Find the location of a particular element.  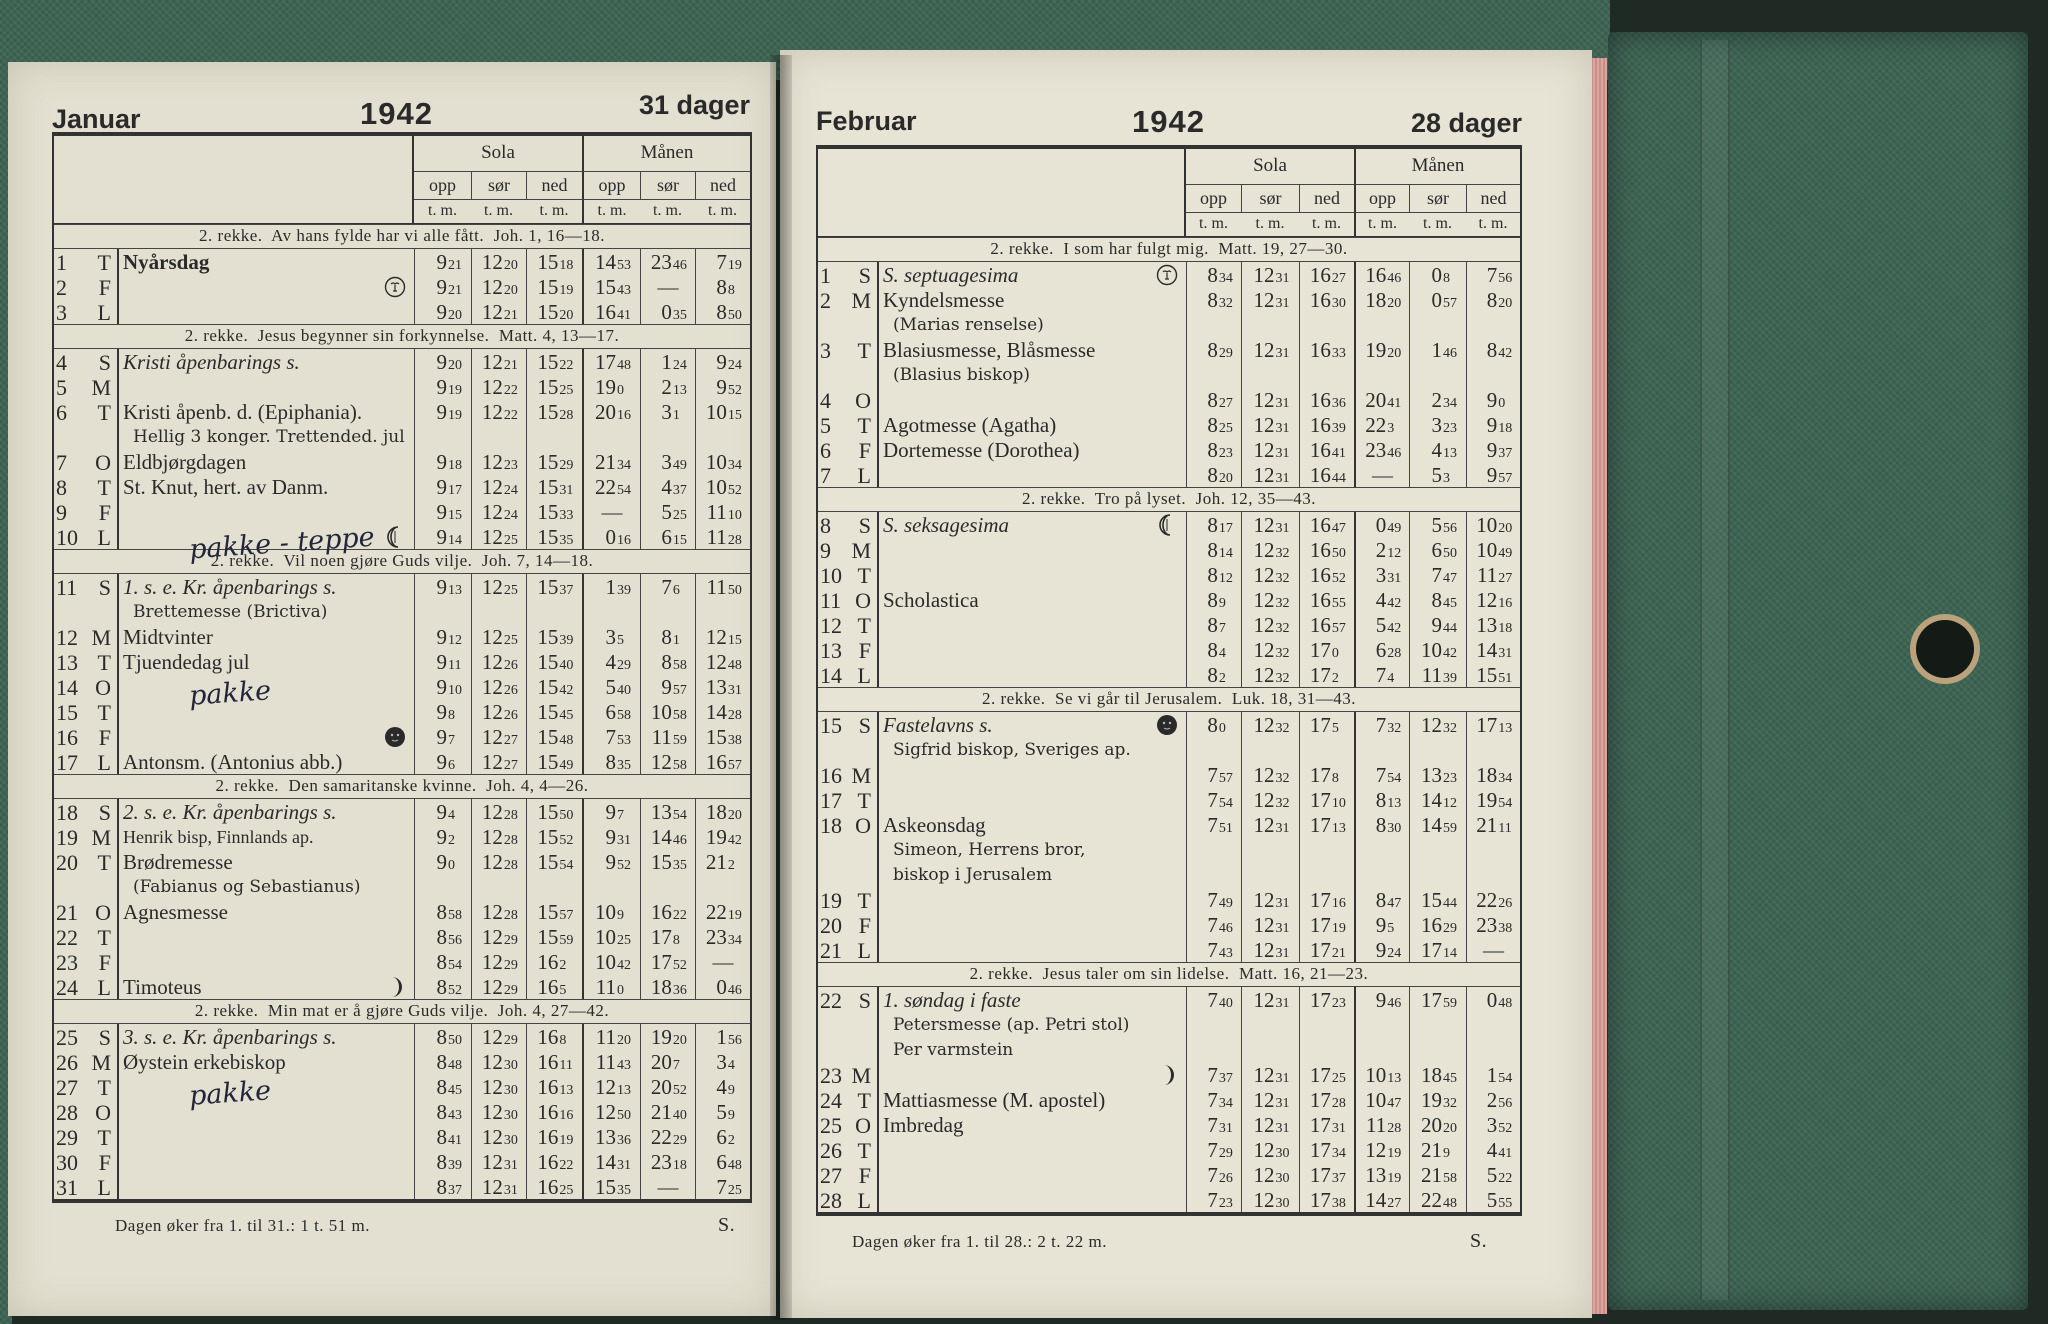

moon-time-opp: 1820 is located at coordinates (1381, 299).